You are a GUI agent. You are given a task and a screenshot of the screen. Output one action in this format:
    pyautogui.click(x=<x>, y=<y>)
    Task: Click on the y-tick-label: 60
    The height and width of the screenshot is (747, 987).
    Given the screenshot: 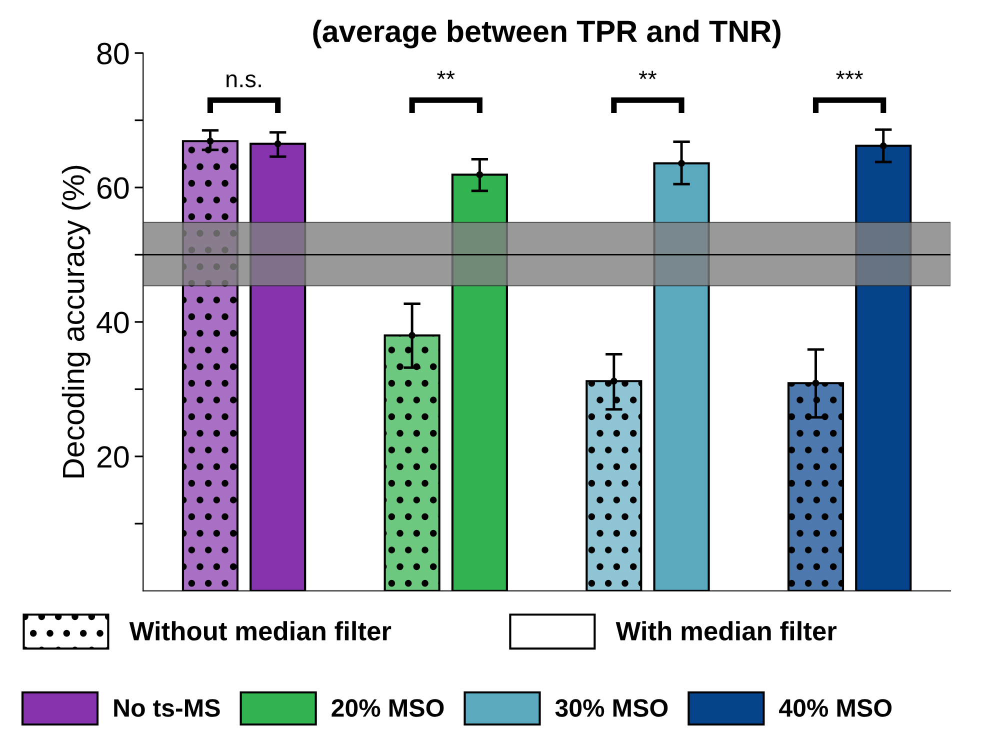 What is the action you would take?
    pyautogui.click(x=113, y=188)
    